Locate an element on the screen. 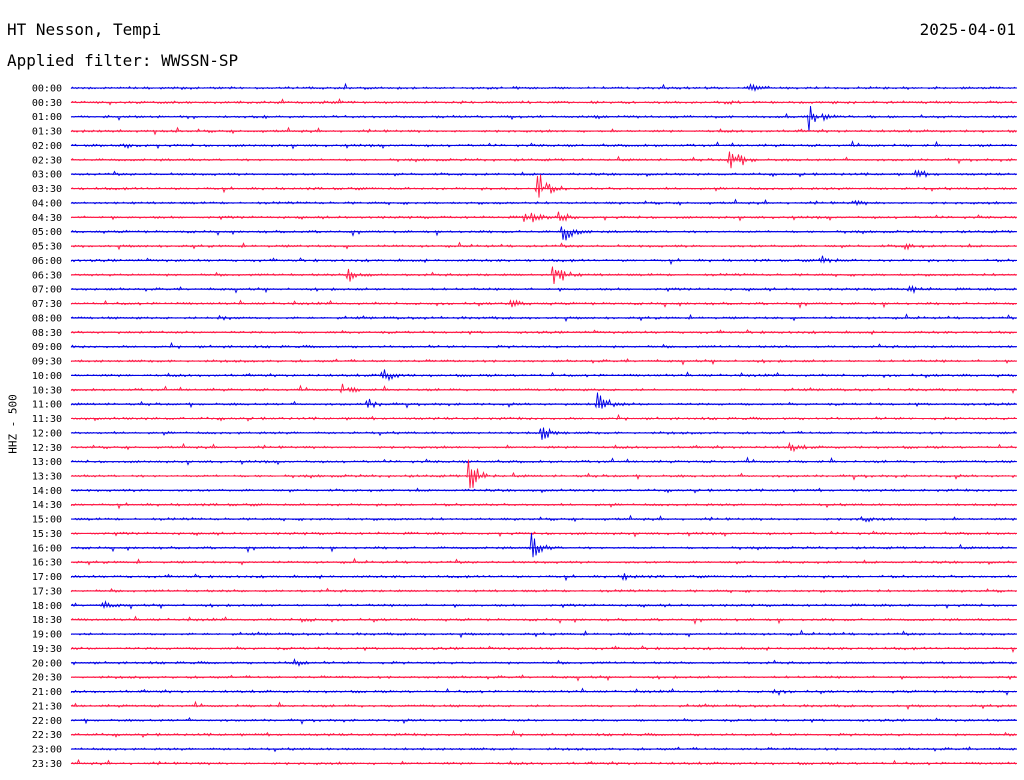  row-label: 05:30 is located at coordinates (47, 247).